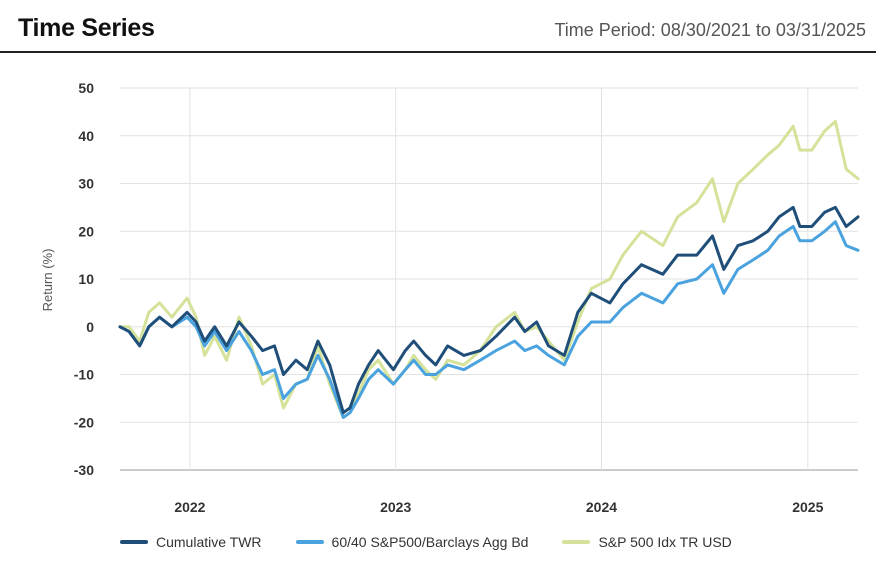 The width and height of the screenshot is (896, 563). What do you see at coordinates (86, 88) in the screenshot?
I see `y-tick-label: 50` at bounding box center [86, 88].